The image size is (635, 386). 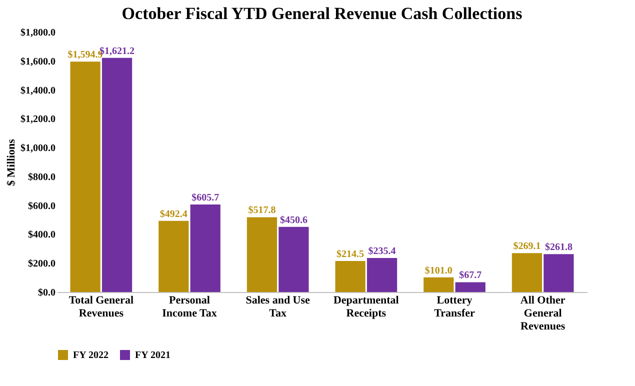 What do you see at coordinates (262, 210) in the screenshot?
I see `data-label: $517.8` at bounding box center [262, 210].